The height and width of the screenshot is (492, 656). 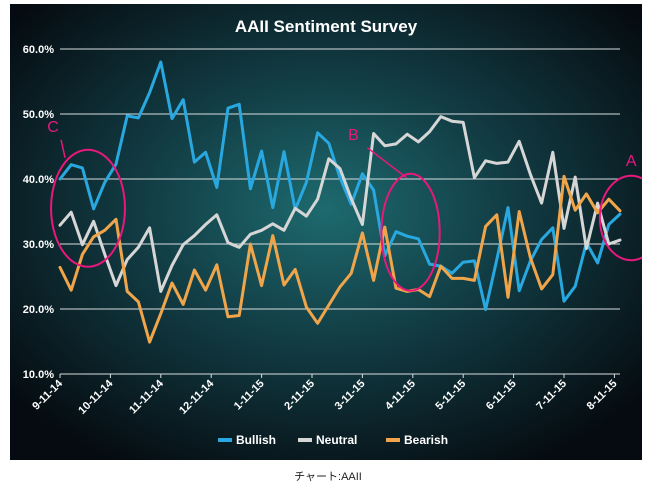 I want to click on y-tick-label: 60.0%, so click(x=38, y=50).